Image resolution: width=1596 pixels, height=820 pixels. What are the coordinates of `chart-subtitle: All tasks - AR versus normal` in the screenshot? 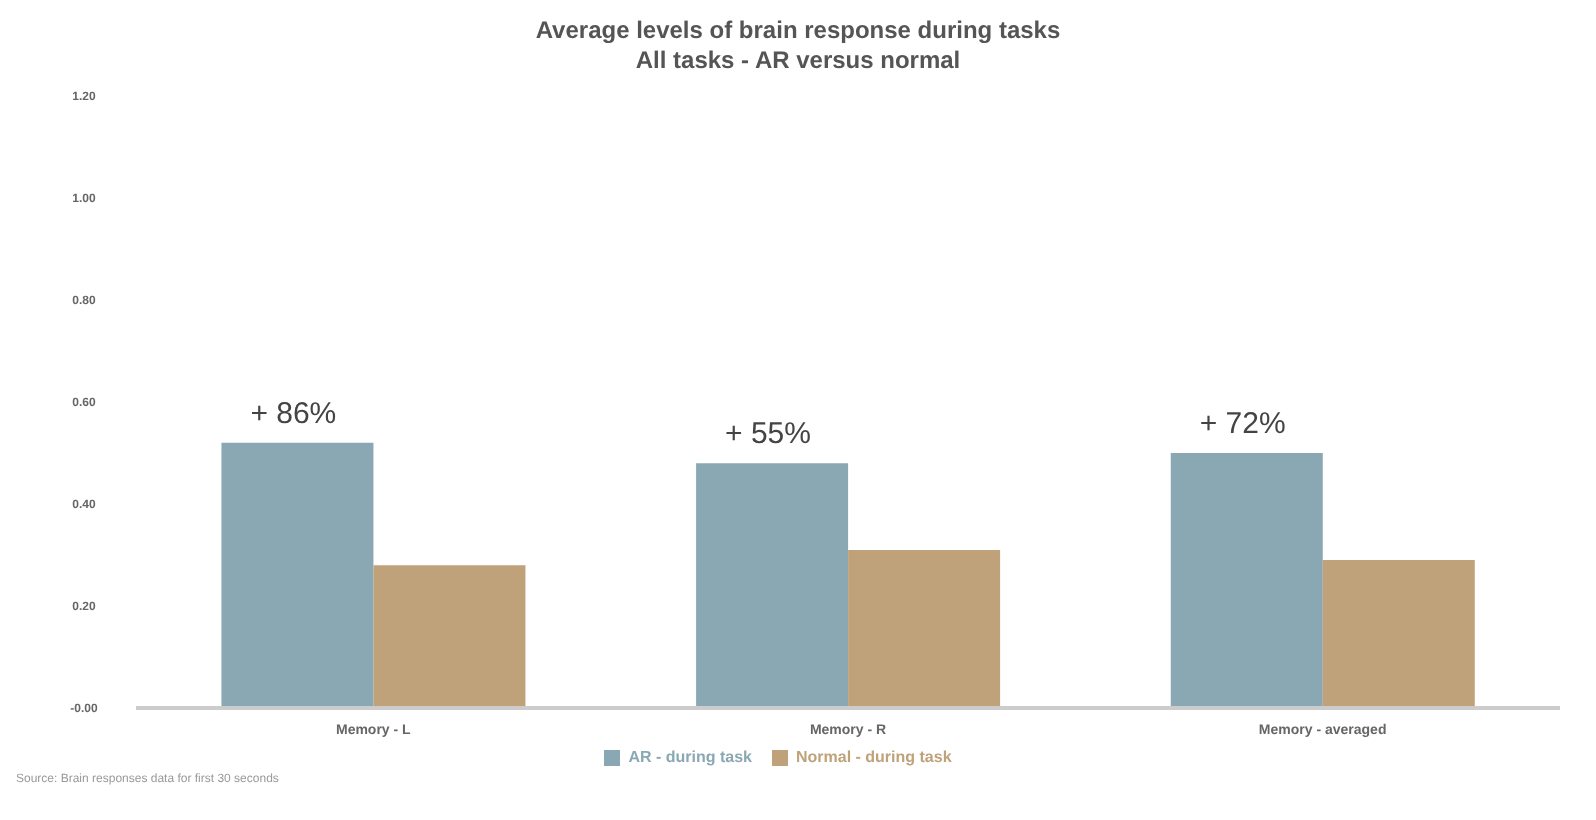 It's located at (798, 61).